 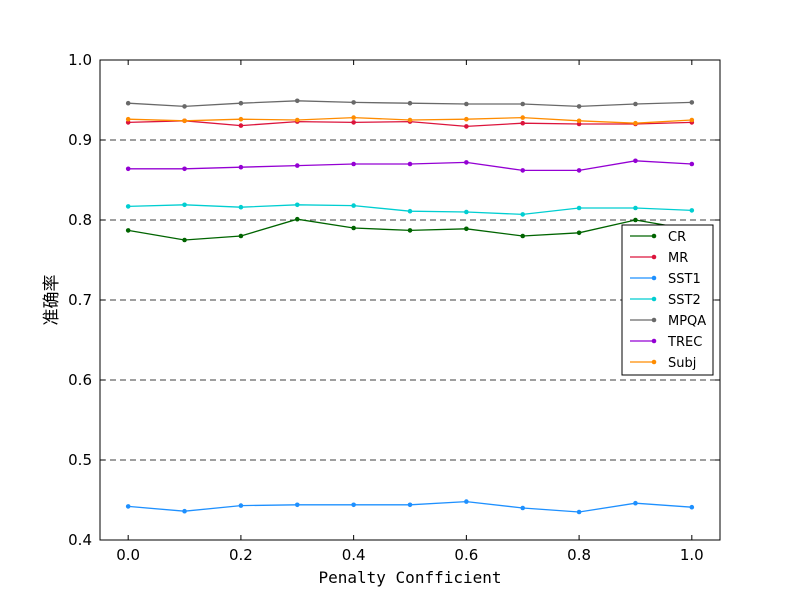 I want to click on legend-label-subj: Subj, so click(x=682, y=363).